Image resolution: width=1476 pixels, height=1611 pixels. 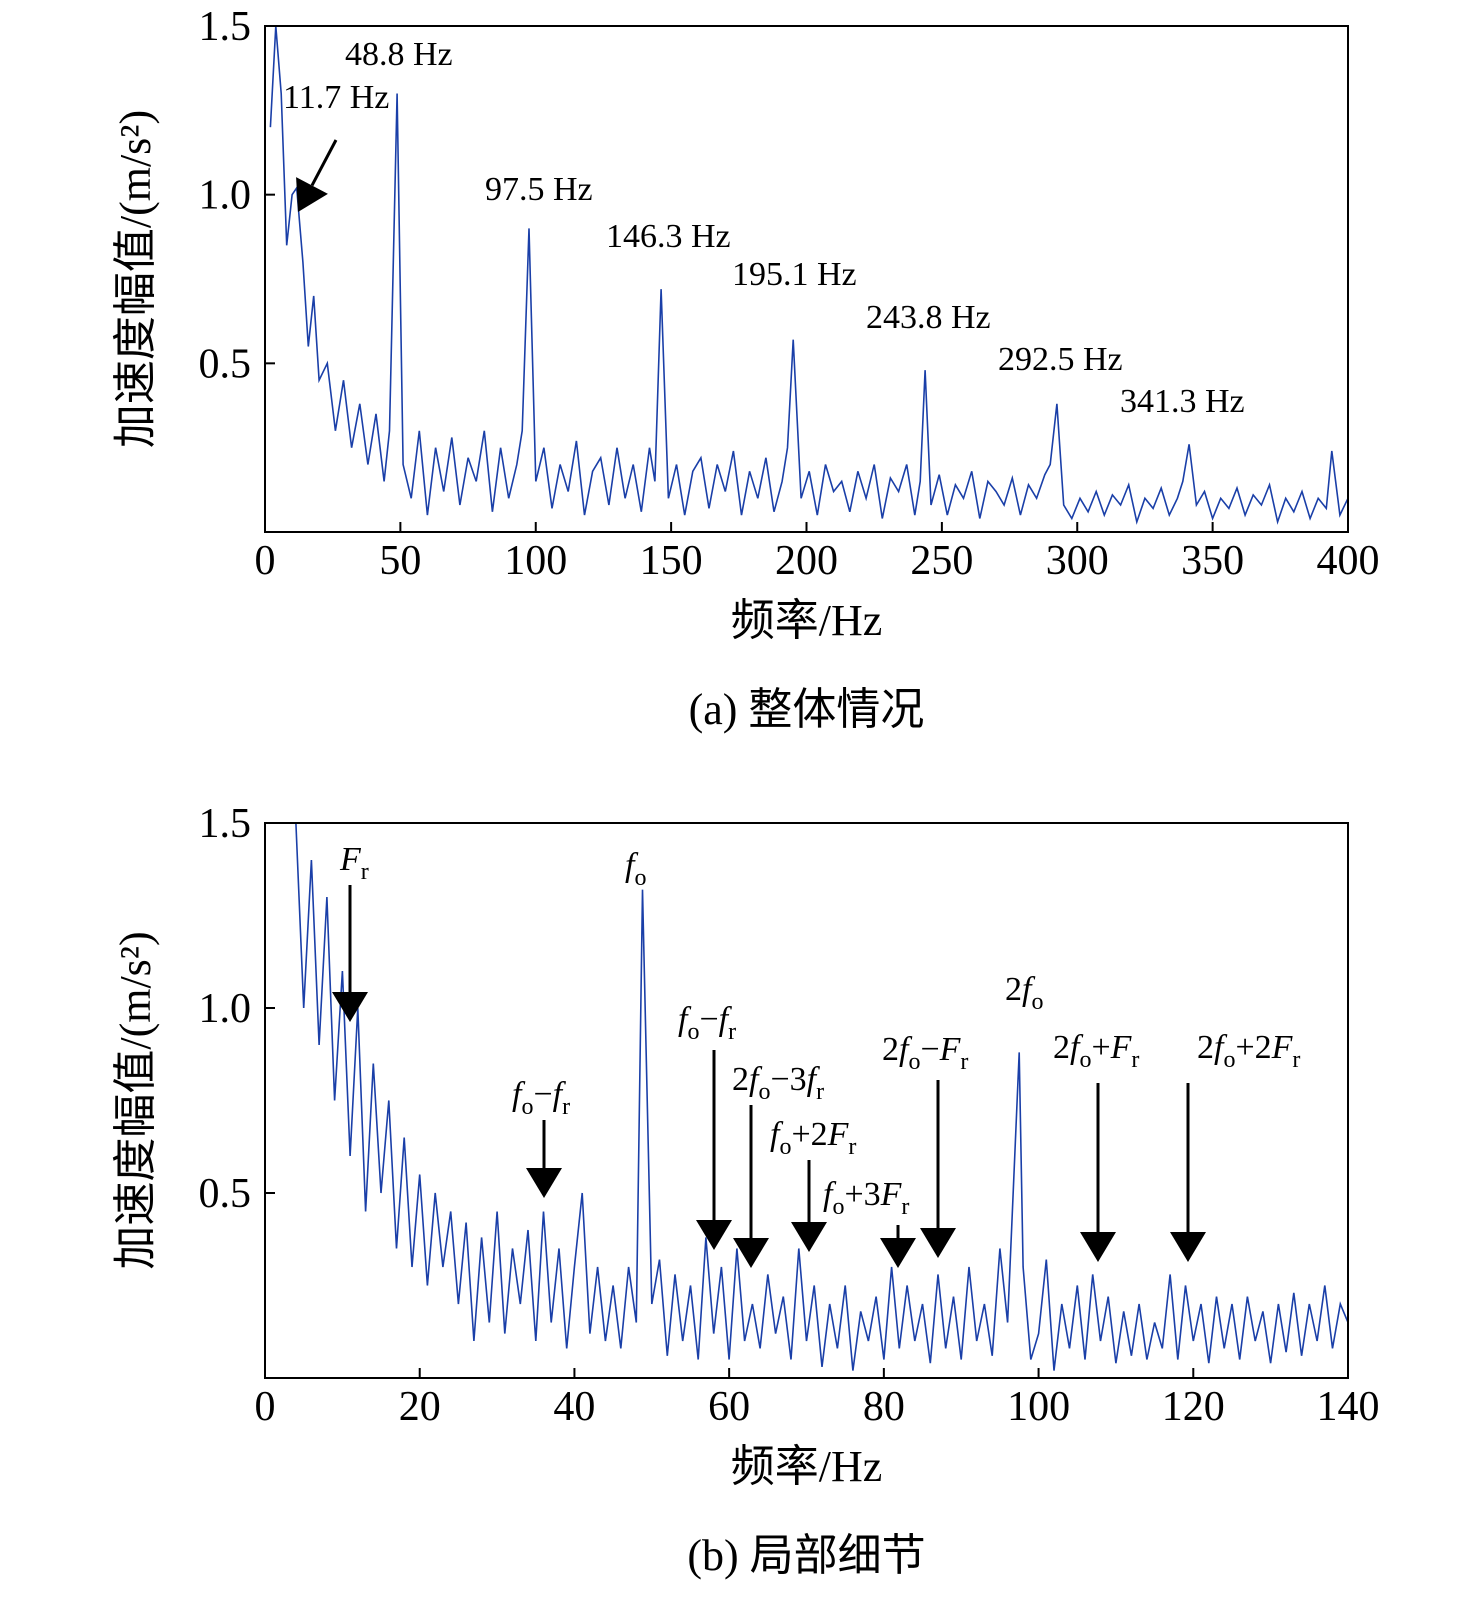 What do you see at coordinates (574, 1407) in the screenshot?
I see `x-tick-label: 40` at bounding box center [574, 1407].